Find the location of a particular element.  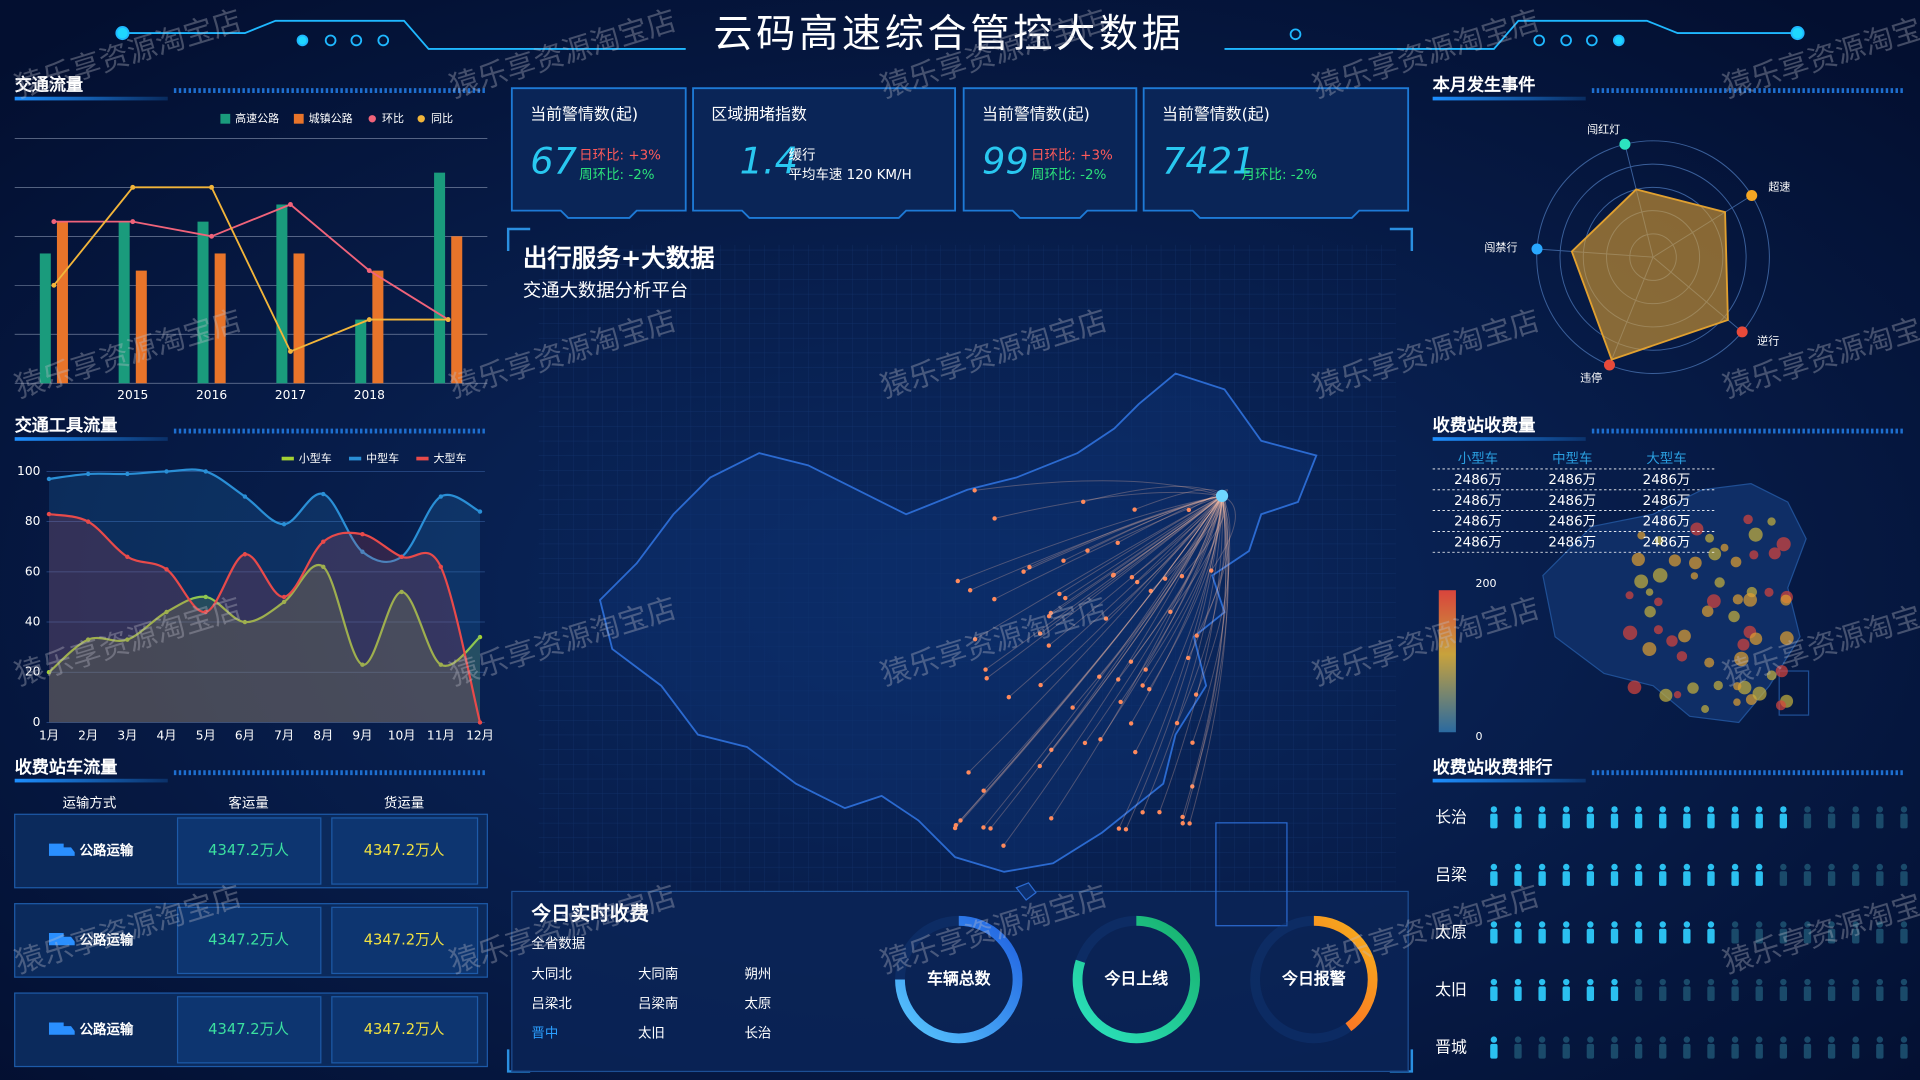

section-title: 收费站收费量 is located at coordinates (1484, 425).